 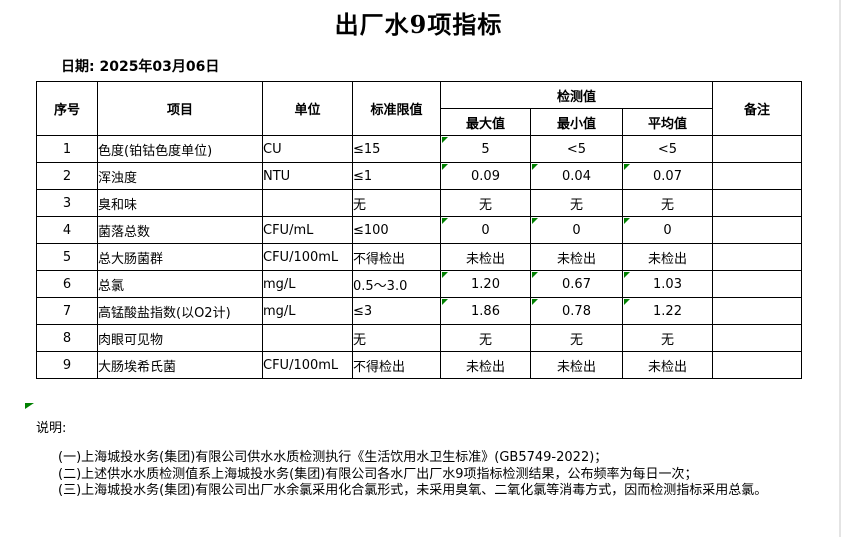 I want to click on table-header: 序号 项目 单位 标准限值 检测值 备注 最大值 最小值 平均值, so click(x=419, y=108).